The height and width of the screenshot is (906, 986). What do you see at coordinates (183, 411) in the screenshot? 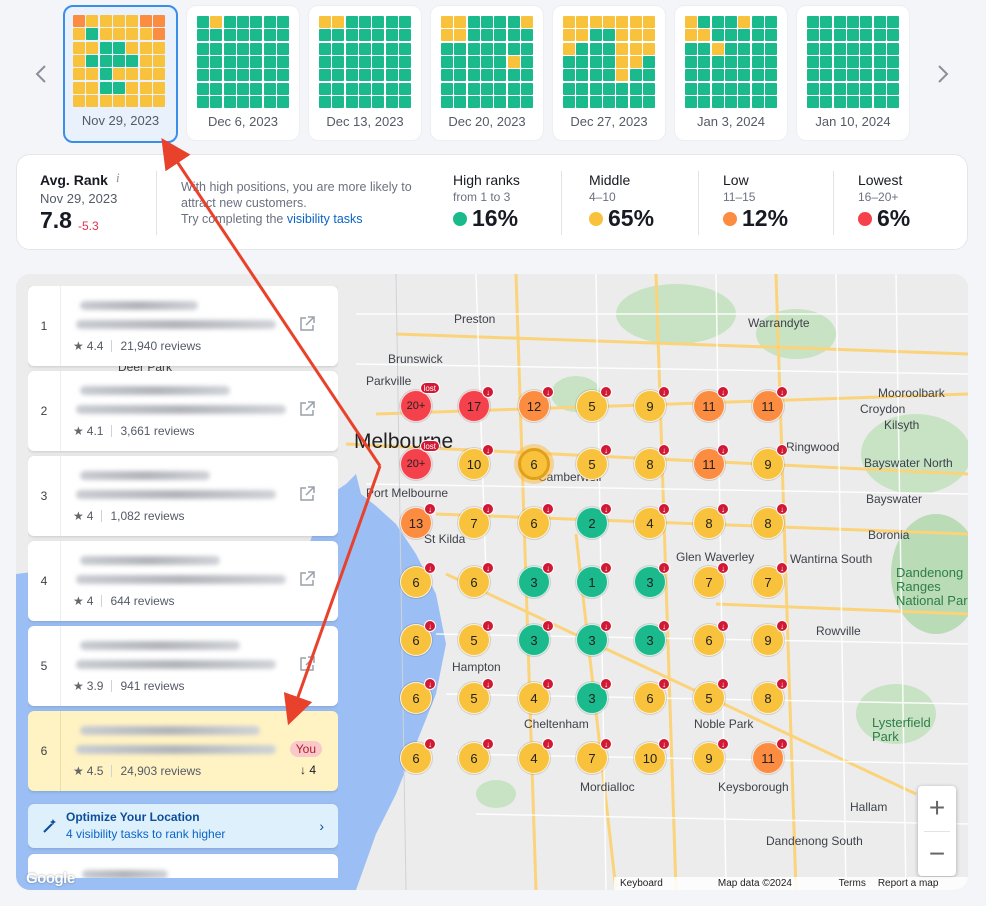
I see `list-item: 2 ★ 4.1 3,661 reviews` at bounding box center [183, 411].